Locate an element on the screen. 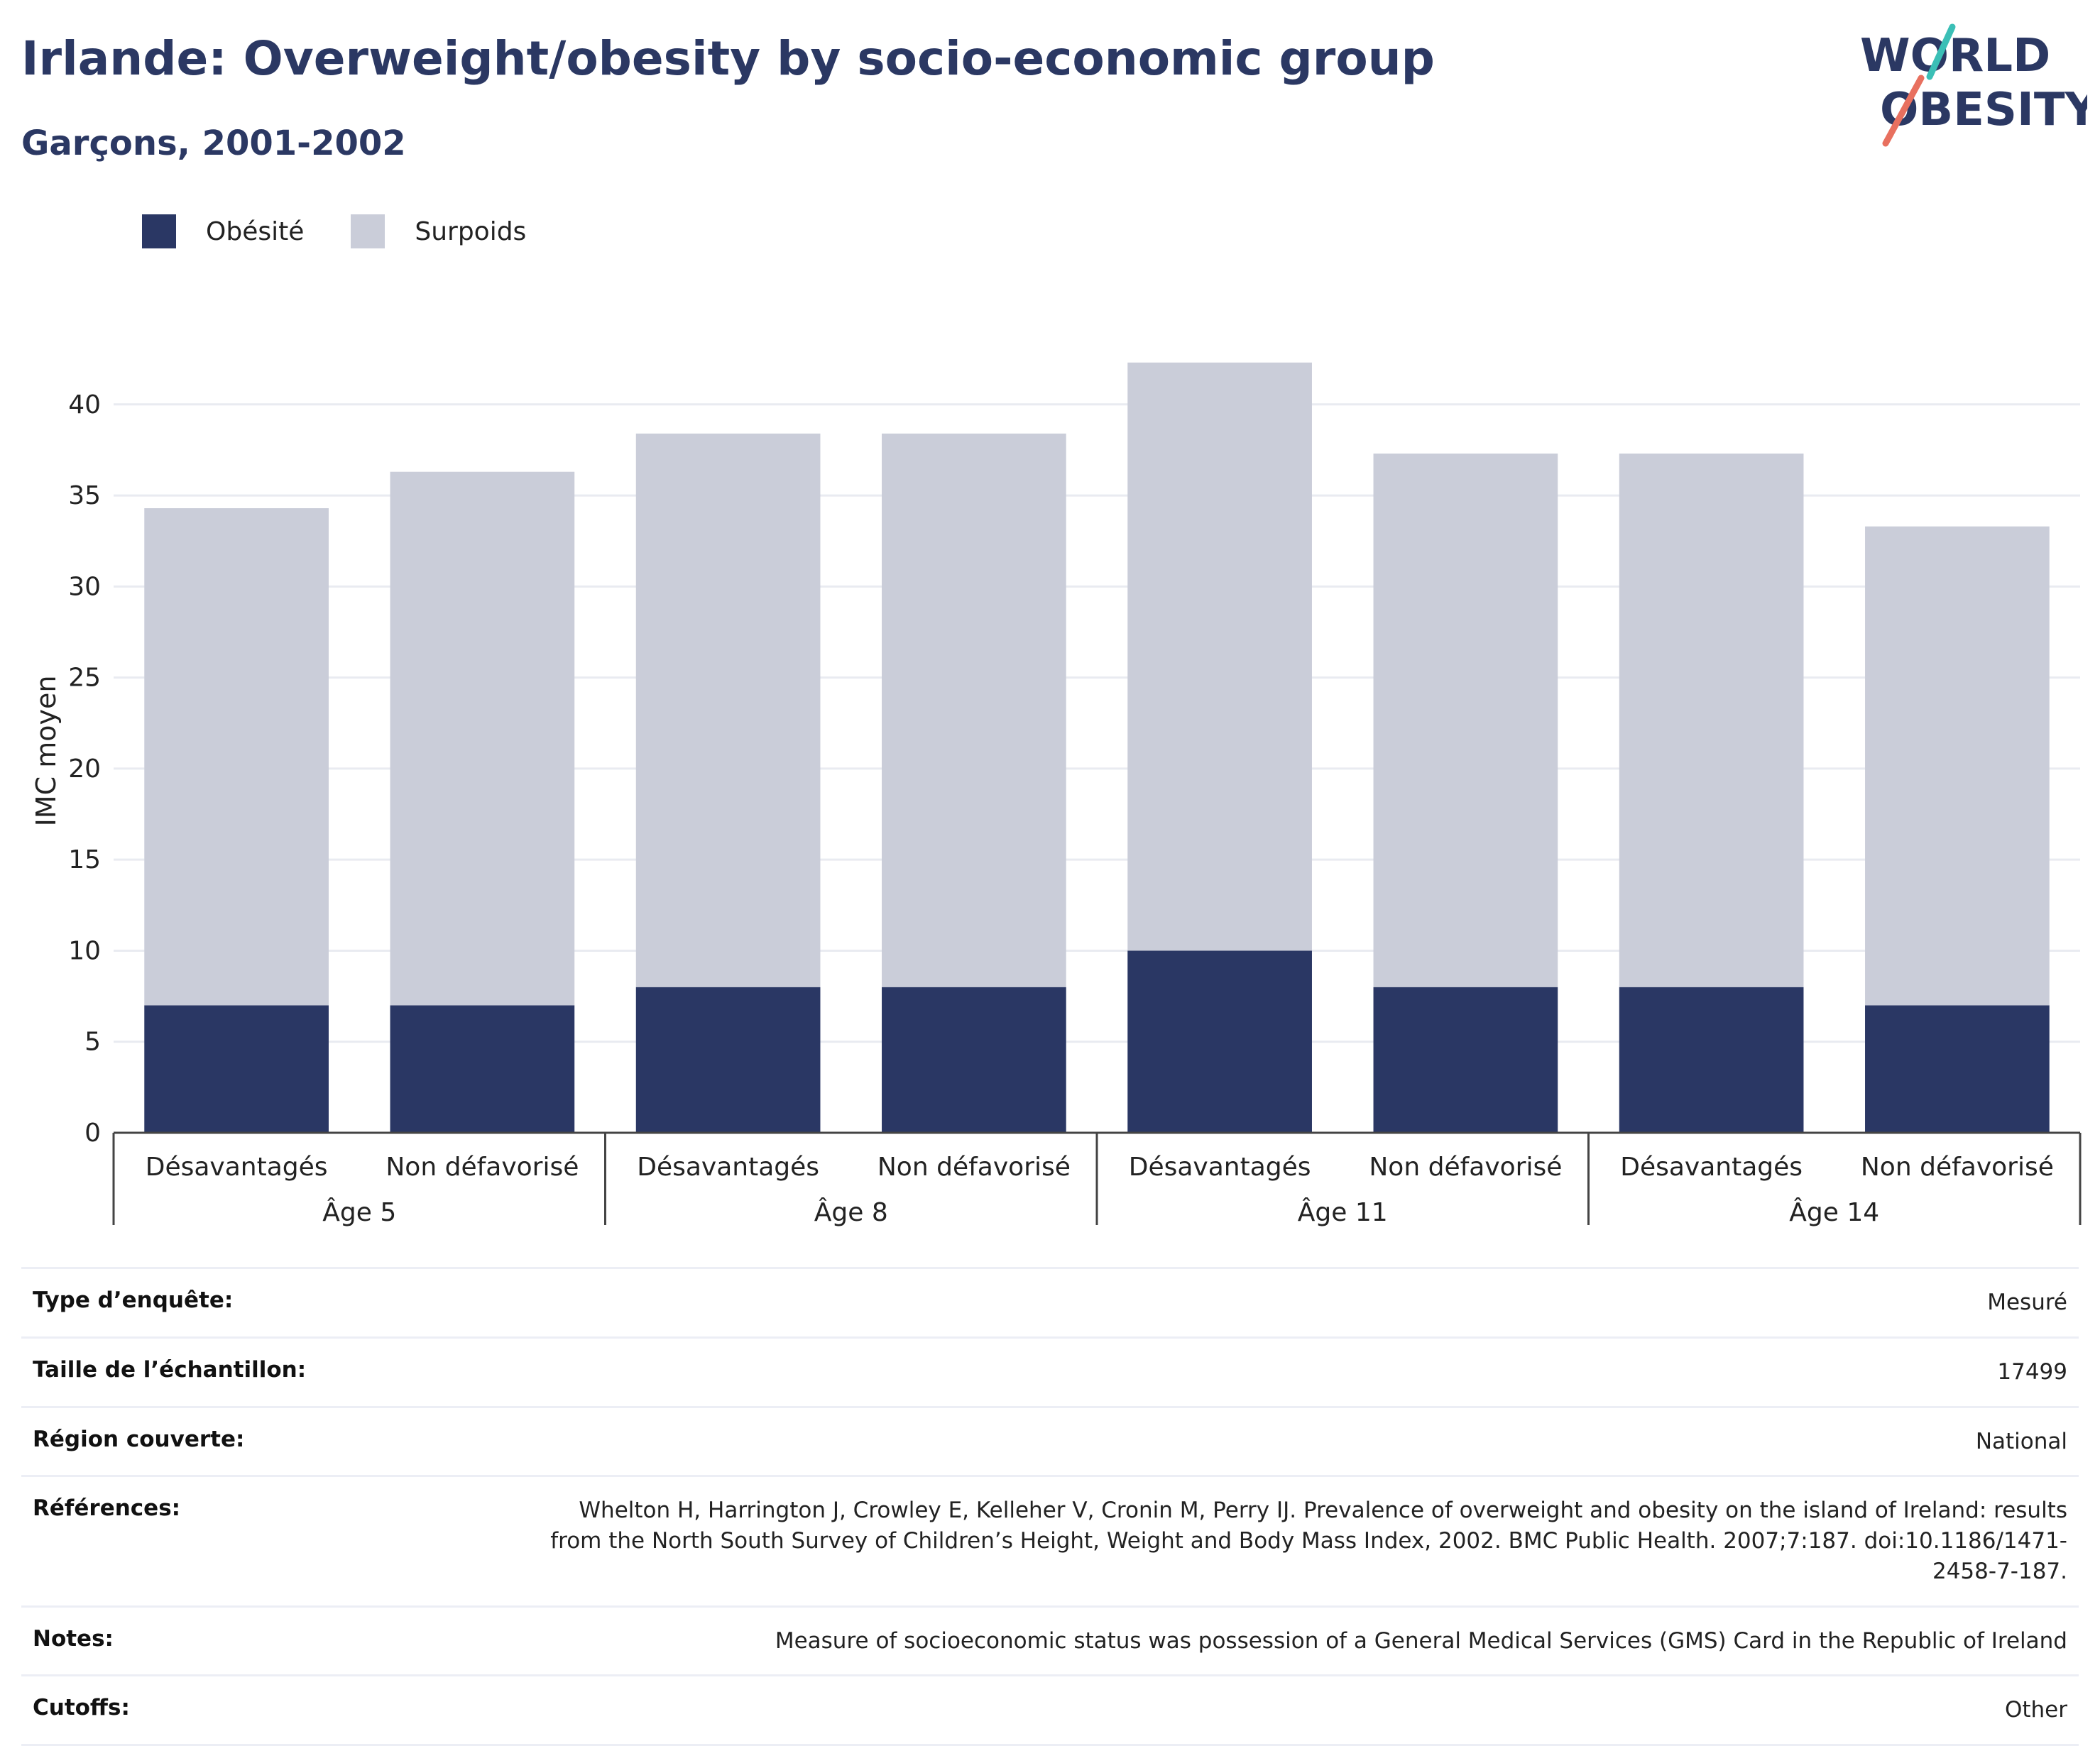 The height and width of the screenshot is (1746, 2100). legend-item-obesite: Obésité is located at coordinates (223, 231).